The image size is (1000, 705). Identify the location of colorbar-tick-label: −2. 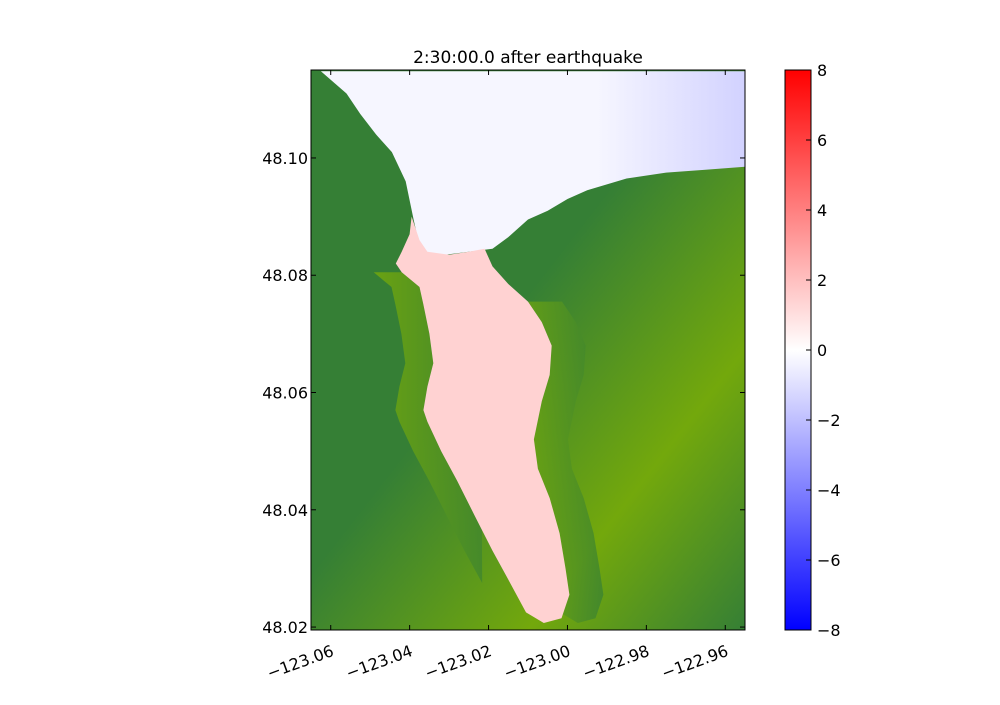
(829, 420).